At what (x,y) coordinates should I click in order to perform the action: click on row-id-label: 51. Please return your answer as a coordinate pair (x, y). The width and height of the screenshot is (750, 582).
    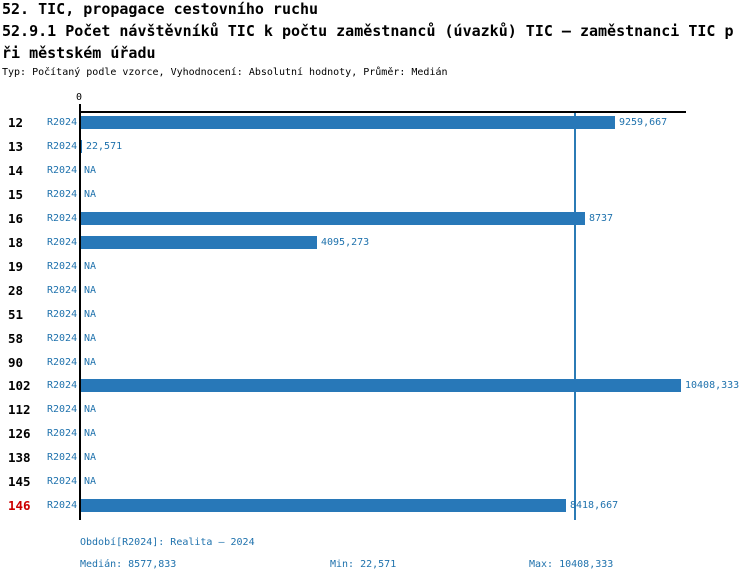
    Looking at the image, I should click on (16, 314).